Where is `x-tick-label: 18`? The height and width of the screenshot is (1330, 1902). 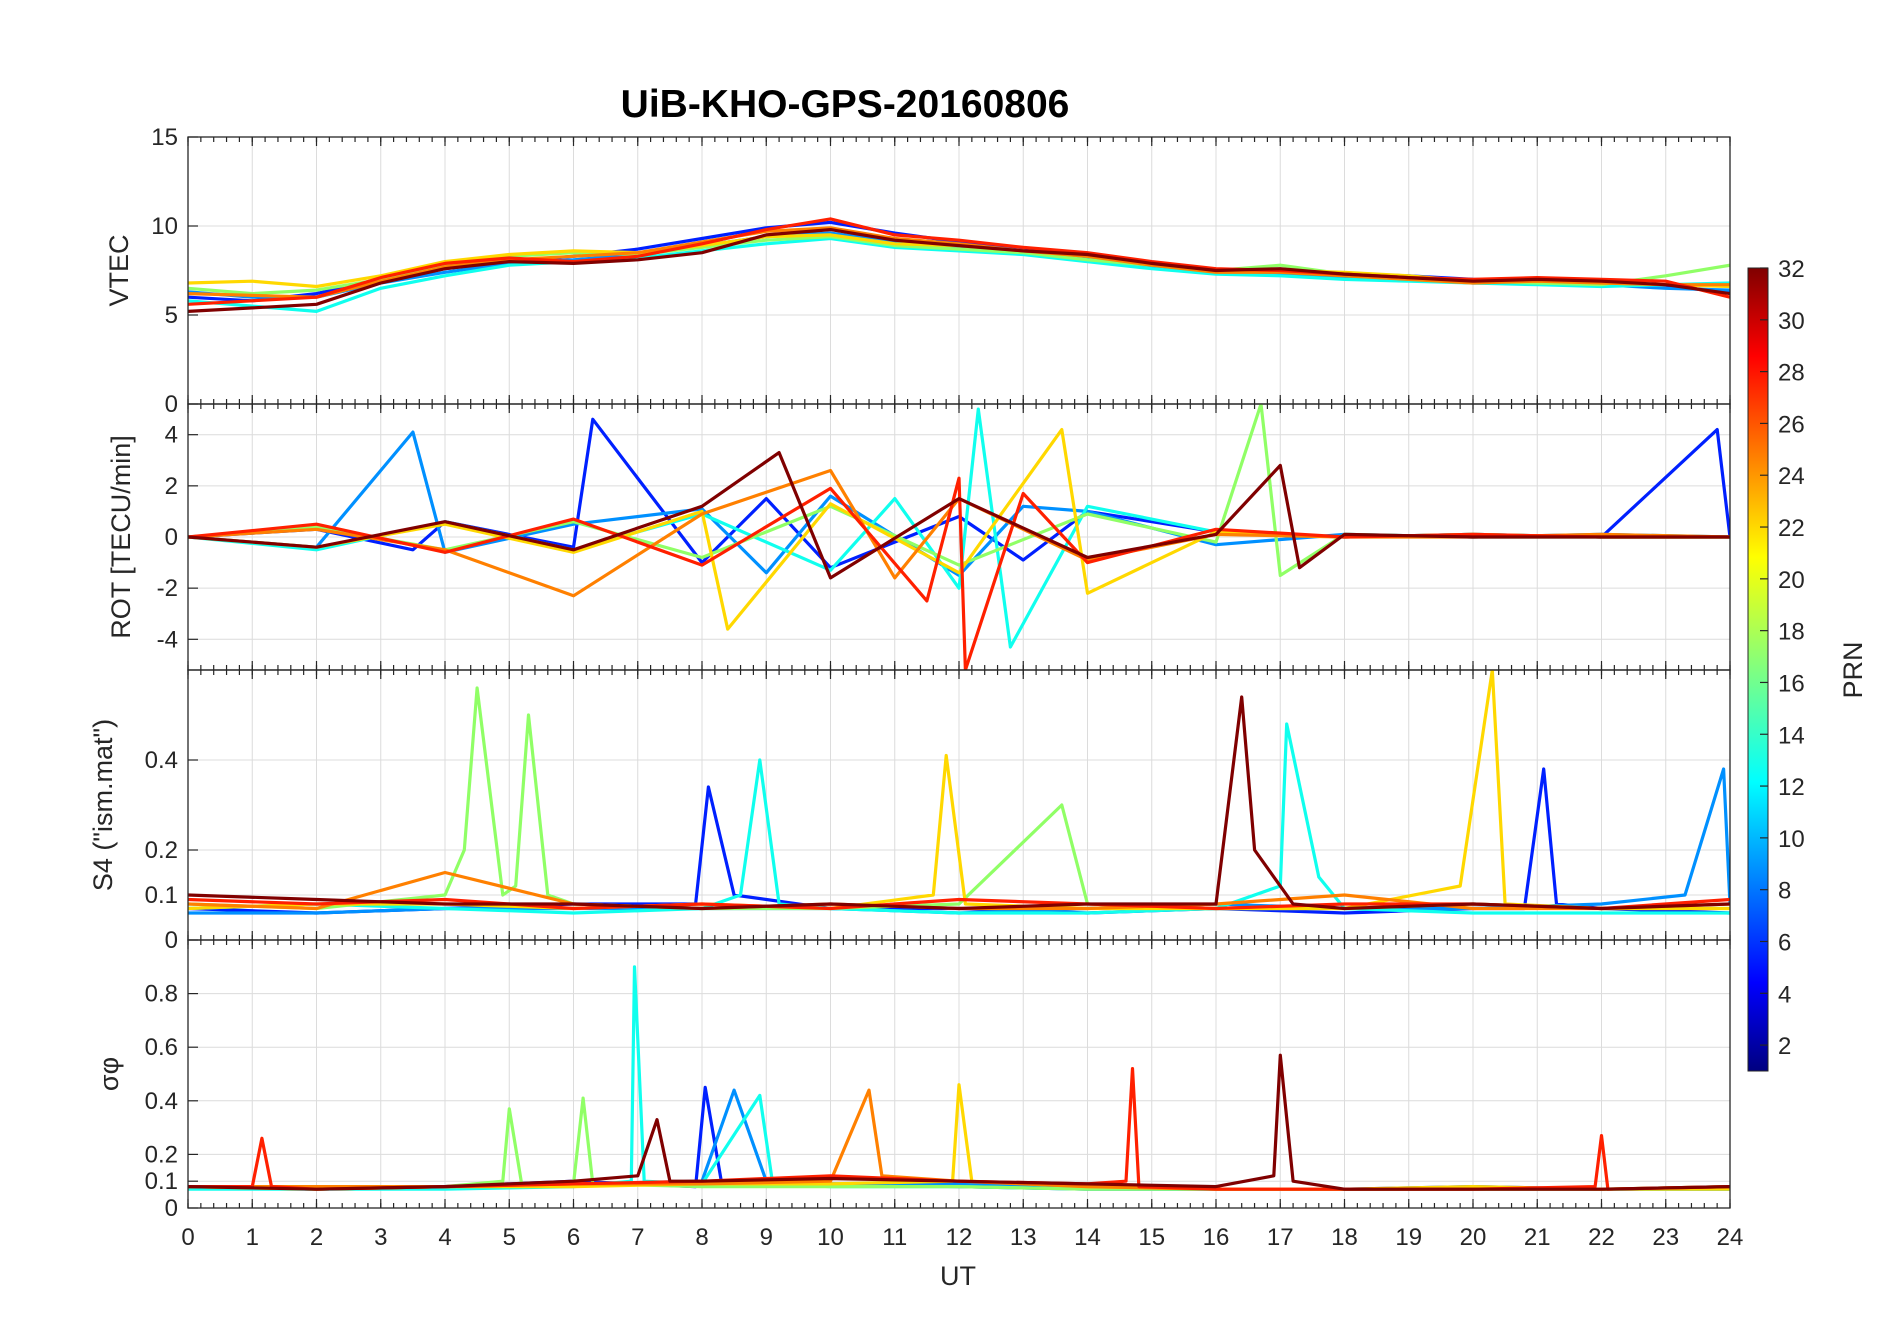
x-tick-label: 18 is located at coordinates (1344, 1237).